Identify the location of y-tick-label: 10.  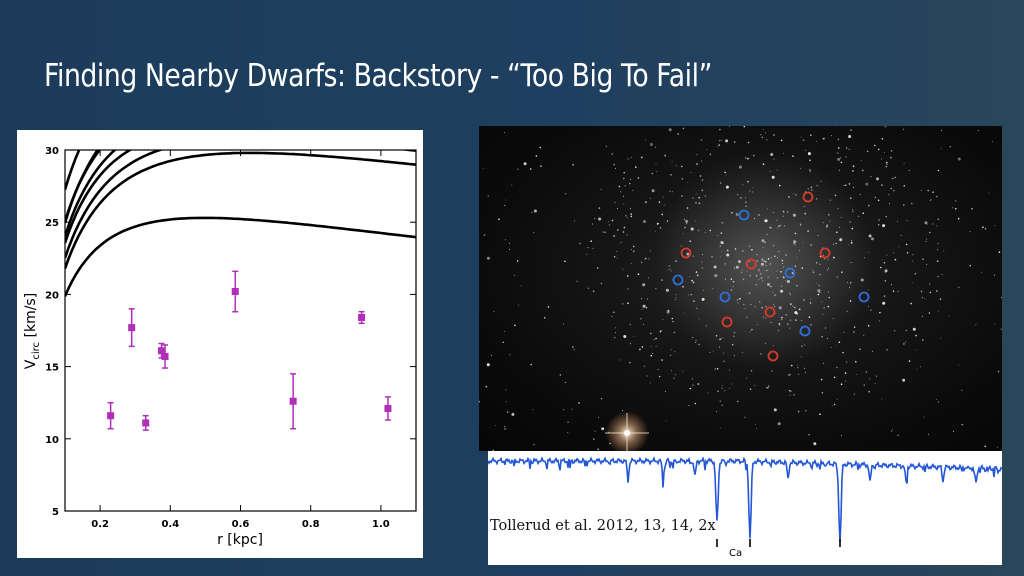
(52, 440).